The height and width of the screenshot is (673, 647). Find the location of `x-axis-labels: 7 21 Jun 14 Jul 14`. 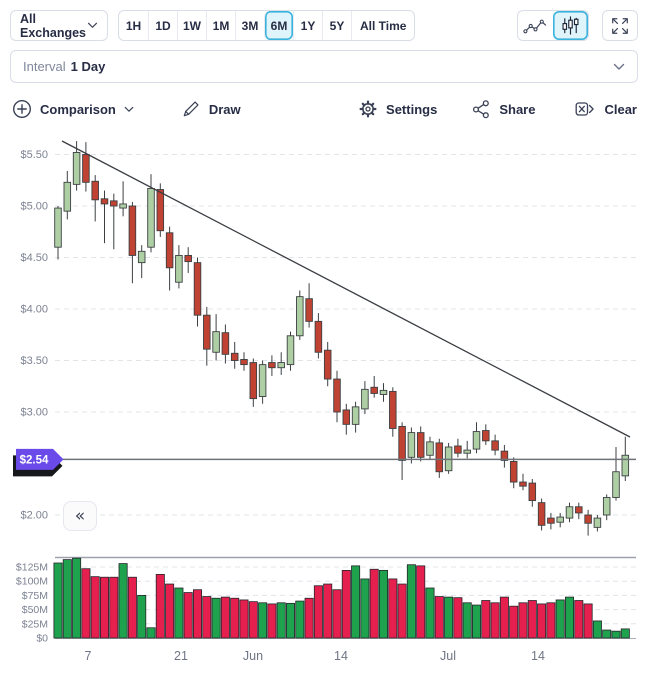

x-axis-labels: 7 21 Jun 14 Jul 14 is located at coordinates (315, 656).